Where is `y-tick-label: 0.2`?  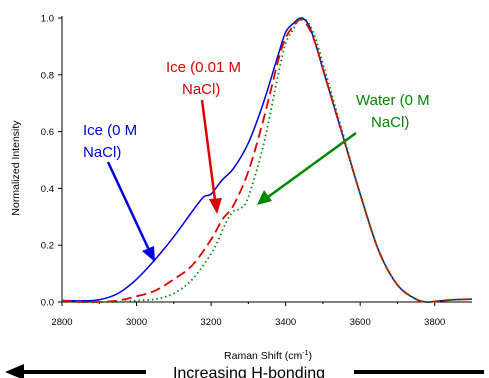
y-tick-label: 0.2 is located at coordinates (47, 246).